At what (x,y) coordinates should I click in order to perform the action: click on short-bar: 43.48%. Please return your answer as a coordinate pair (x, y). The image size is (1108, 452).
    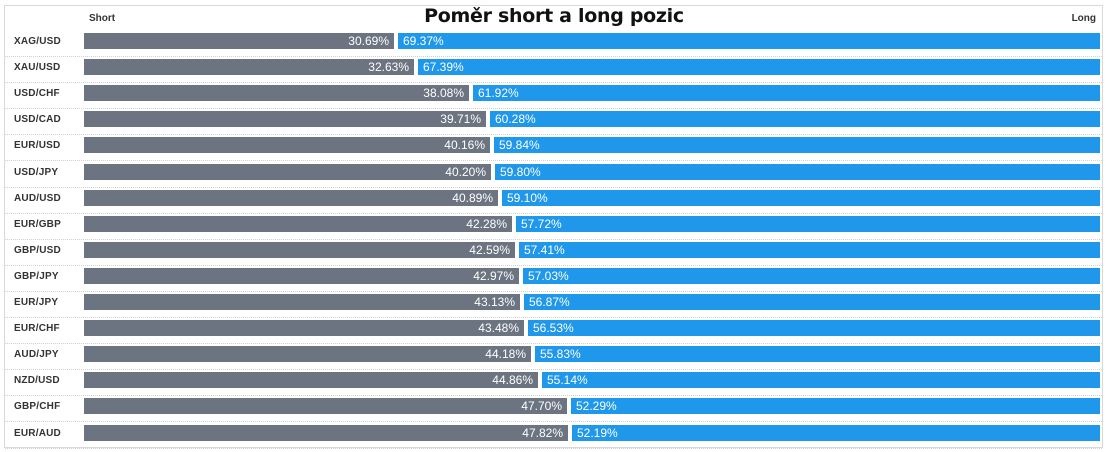
    Looking at the image, I should click on (304, 328).